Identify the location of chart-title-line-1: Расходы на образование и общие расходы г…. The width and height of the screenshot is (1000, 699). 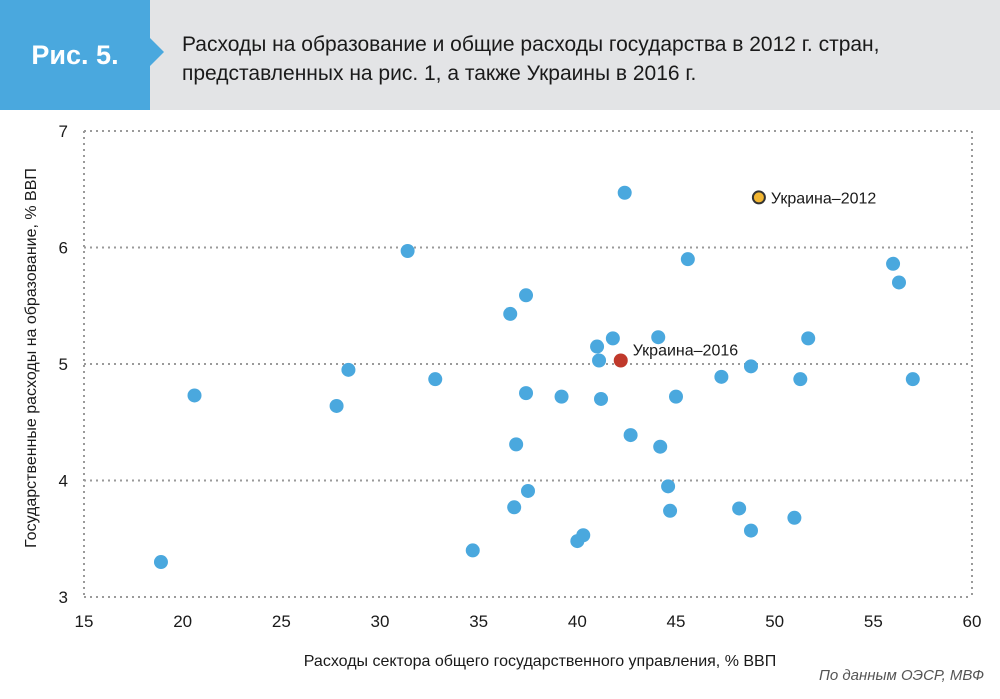
(531, 44).